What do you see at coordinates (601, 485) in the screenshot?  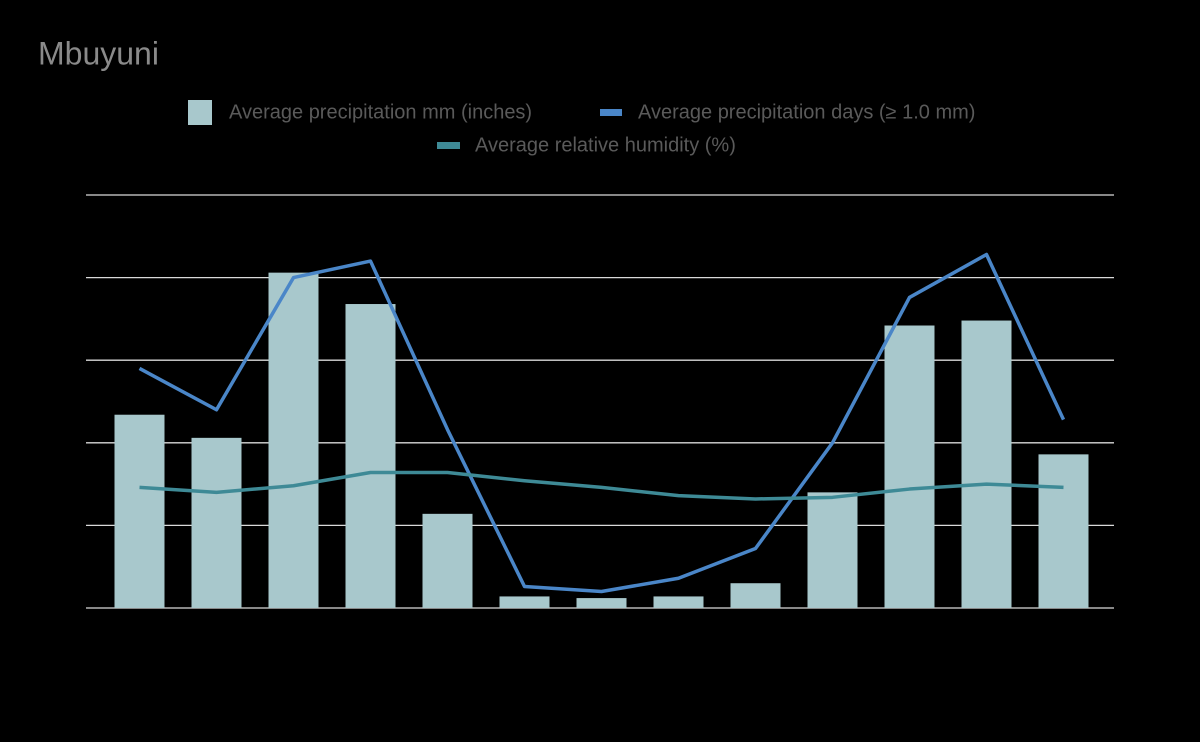 I see `line` at bounding box center [601, 485].